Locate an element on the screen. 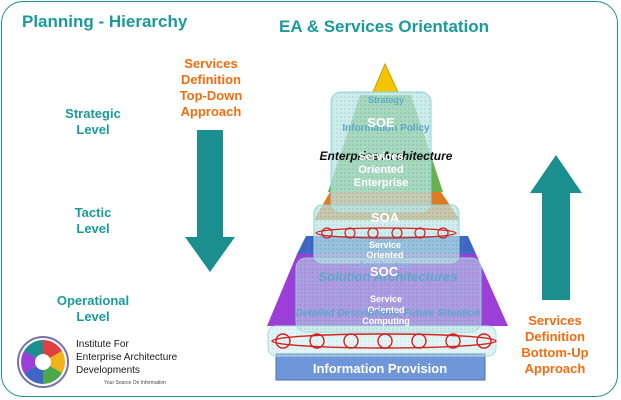  base-glow-box is located at coordinates (382, 341).